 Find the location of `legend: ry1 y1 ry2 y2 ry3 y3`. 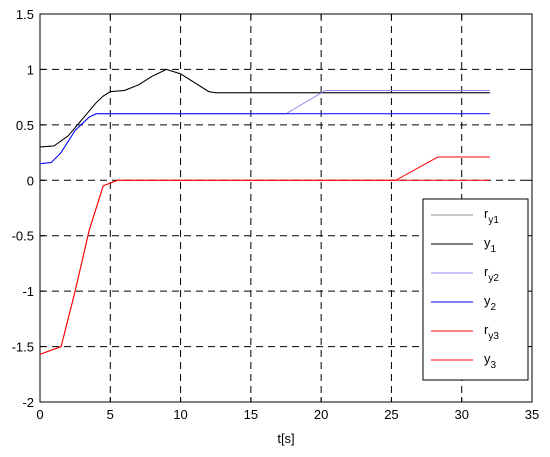

legend: ry1 y1 ry2 y2 ry3 y3 is located at coordinates (475, 289).